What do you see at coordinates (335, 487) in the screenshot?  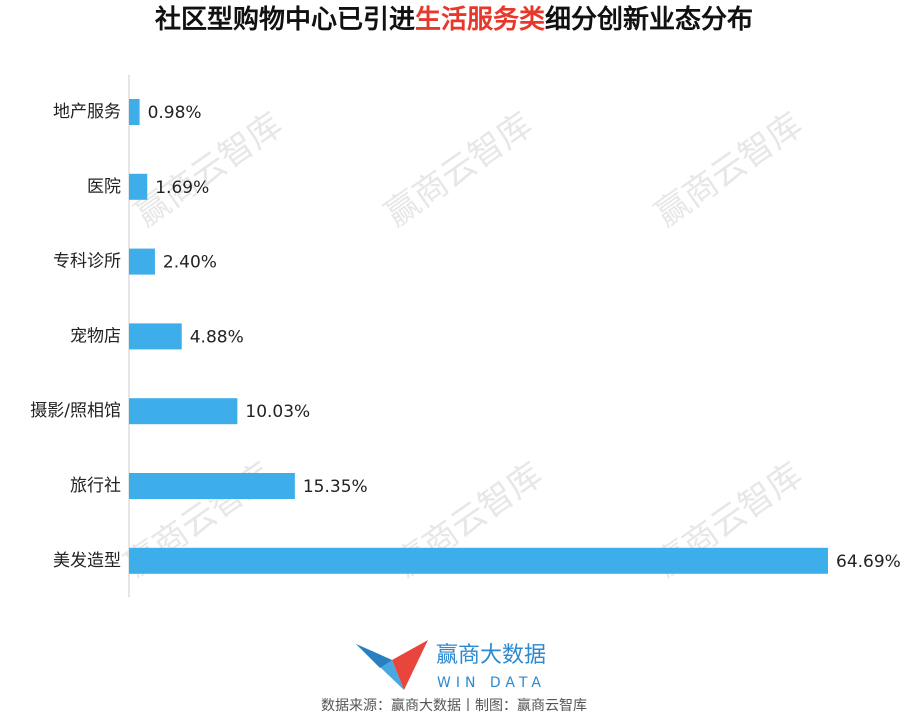 I see `value-label: 15.35%` at bounding box center [335, 487].